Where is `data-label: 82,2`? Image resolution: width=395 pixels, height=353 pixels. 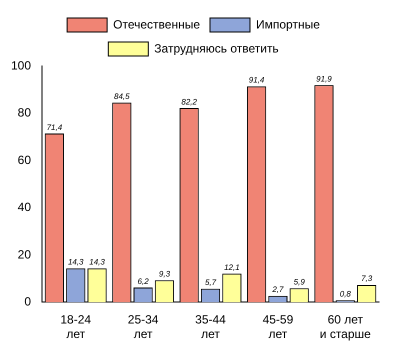 data-label: 82,2 is located at coordinates (189, 101).